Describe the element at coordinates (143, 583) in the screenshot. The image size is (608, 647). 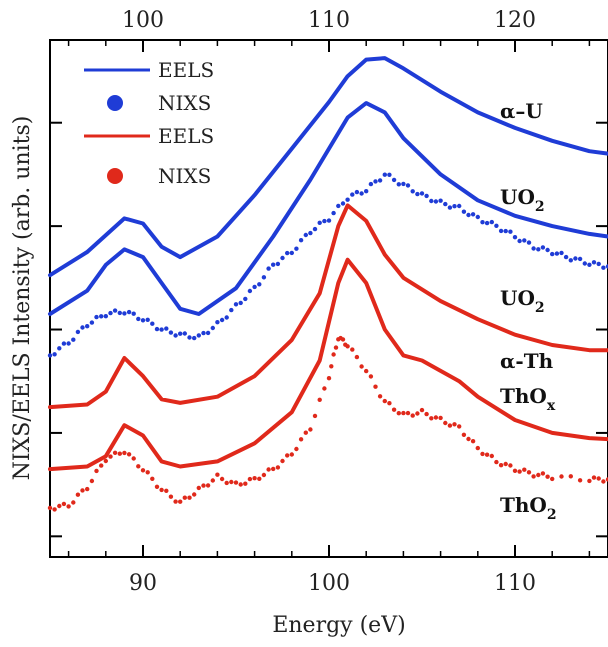
I see `x-bottom-tick-label: 90` at that location.